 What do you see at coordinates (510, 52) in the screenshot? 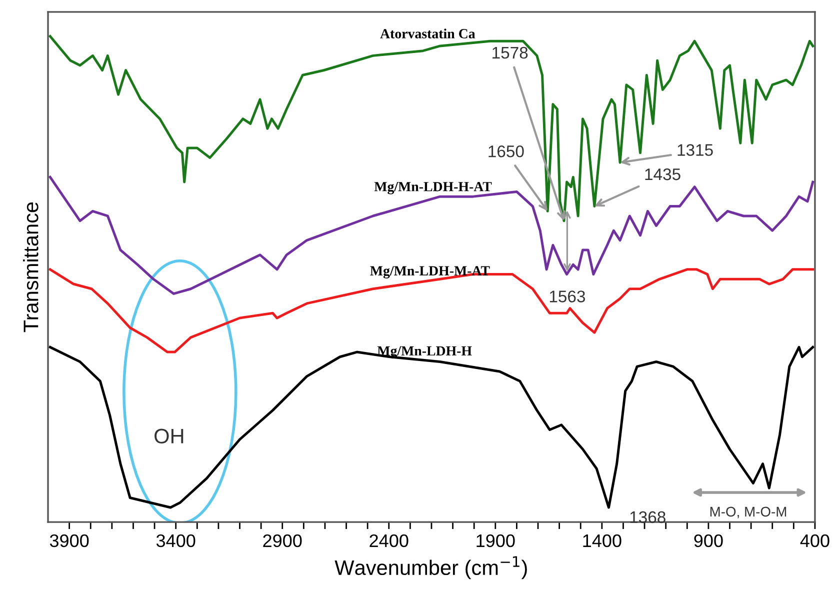
I see `annotation: 1578` at bounding box center [510, 52].